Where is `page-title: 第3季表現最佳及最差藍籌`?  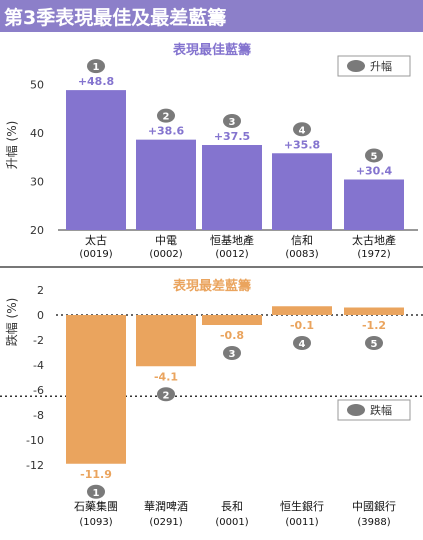 page-title: 第3季表現最佳及最差藍籌 is located at coordinates (115, 18).